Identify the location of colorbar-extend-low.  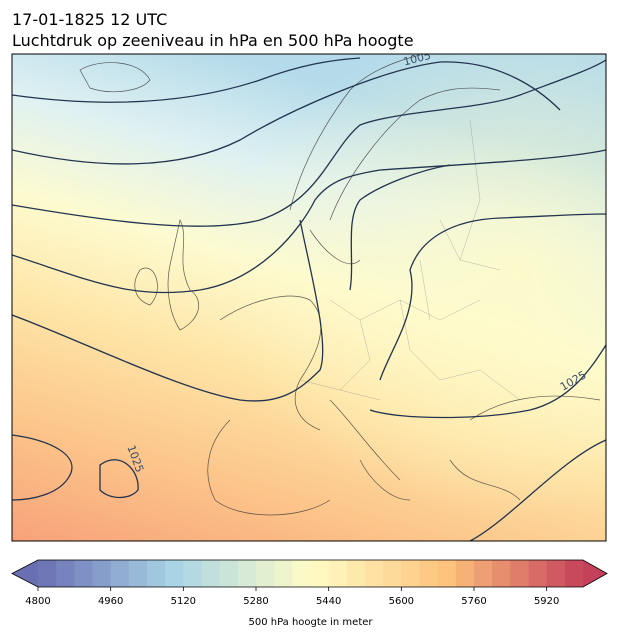
(25, 573).